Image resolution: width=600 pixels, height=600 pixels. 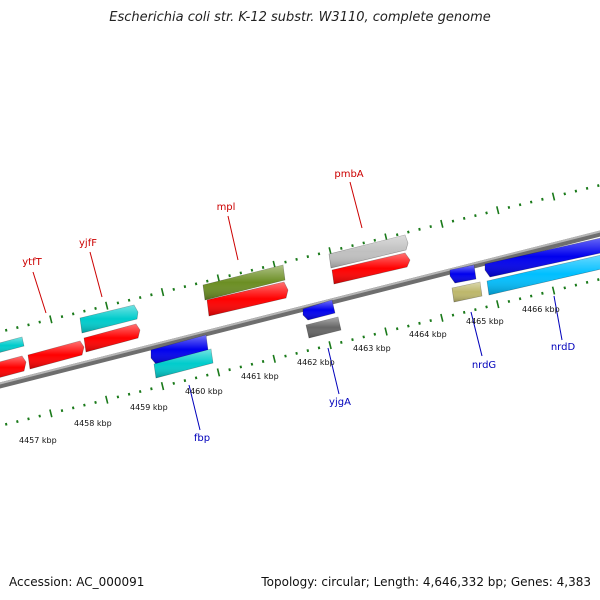 I want to click on gene-label-nrdG: nrdG, so click(x=484, y=365).